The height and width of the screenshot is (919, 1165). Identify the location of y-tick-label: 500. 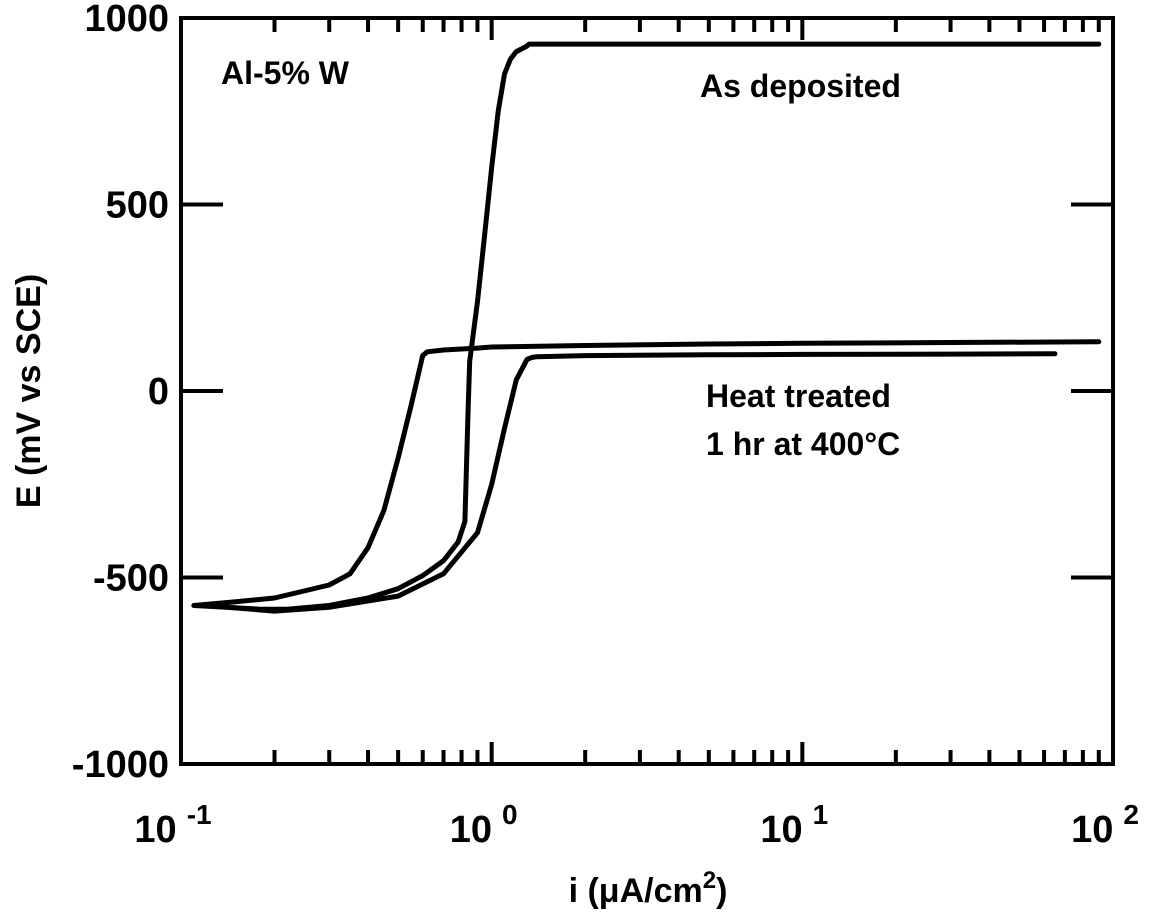
(137, 206).